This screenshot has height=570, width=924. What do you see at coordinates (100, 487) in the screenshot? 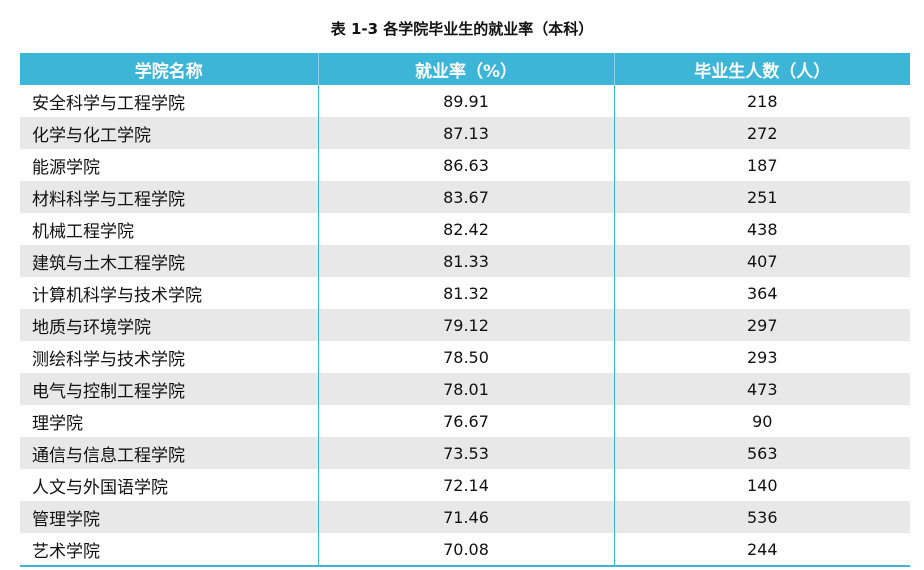
I see `college-name: 人文与外国语学院` at bounding box center [100, 487].